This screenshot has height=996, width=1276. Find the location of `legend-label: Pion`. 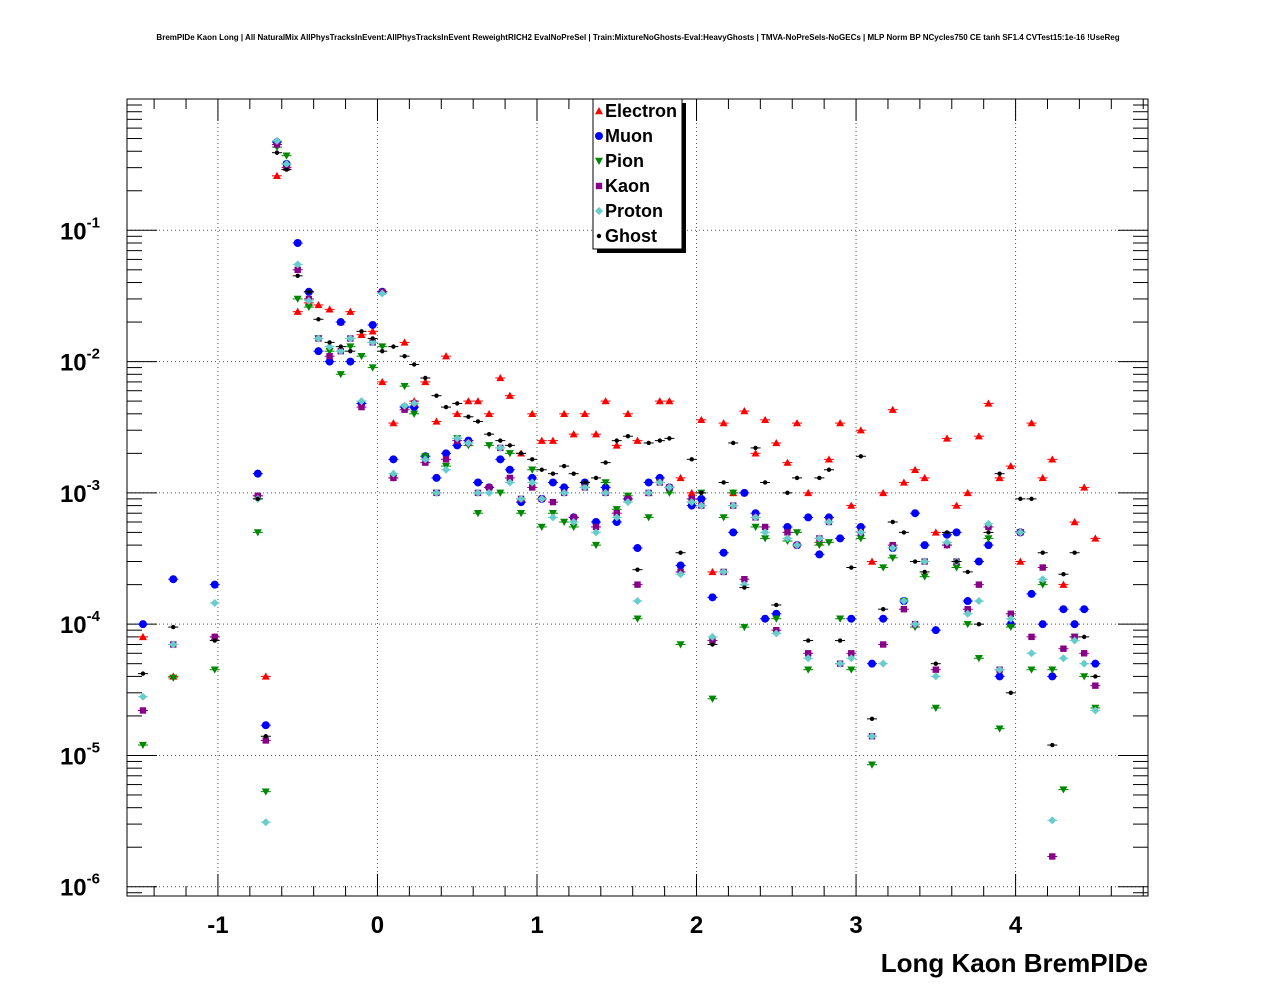

legend-label: Pion is located at coordinates (624, 161).